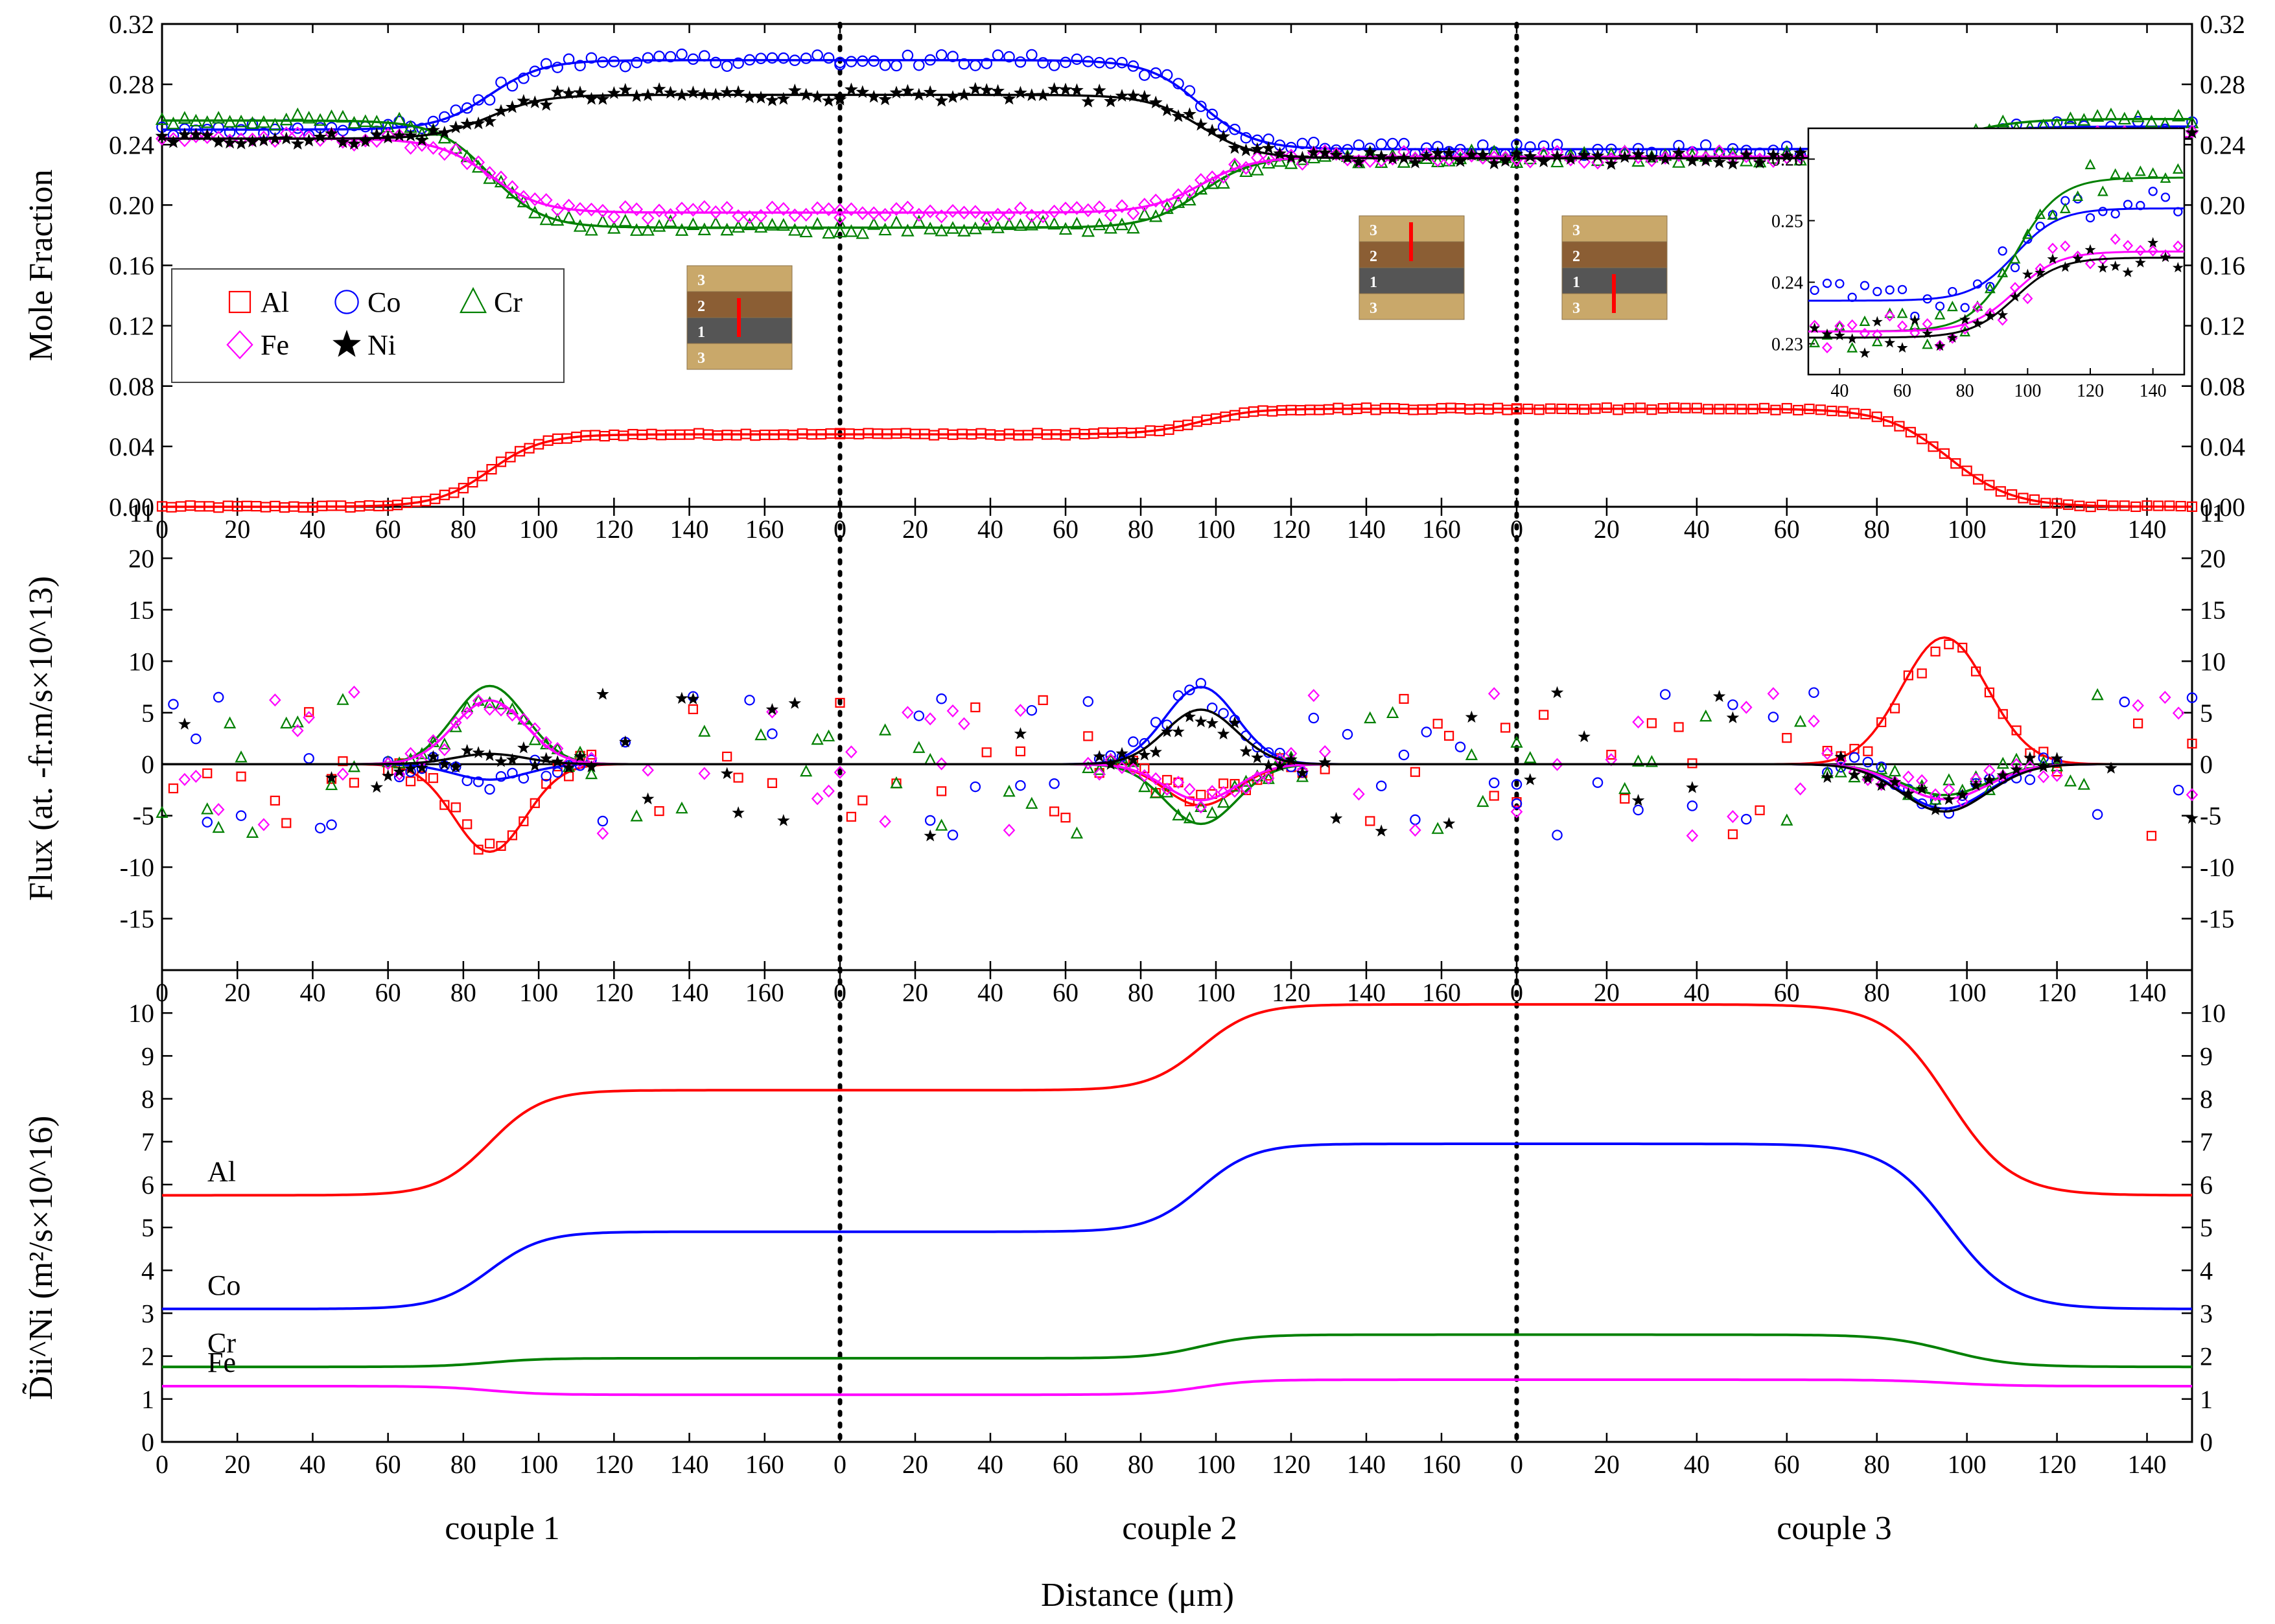 The height and width of the screenshot is (1624, 2275). Describe the element at coordinates (1137, 1595) in the screenshot. I see `x-axis-title: Distance (μm)` at that location.